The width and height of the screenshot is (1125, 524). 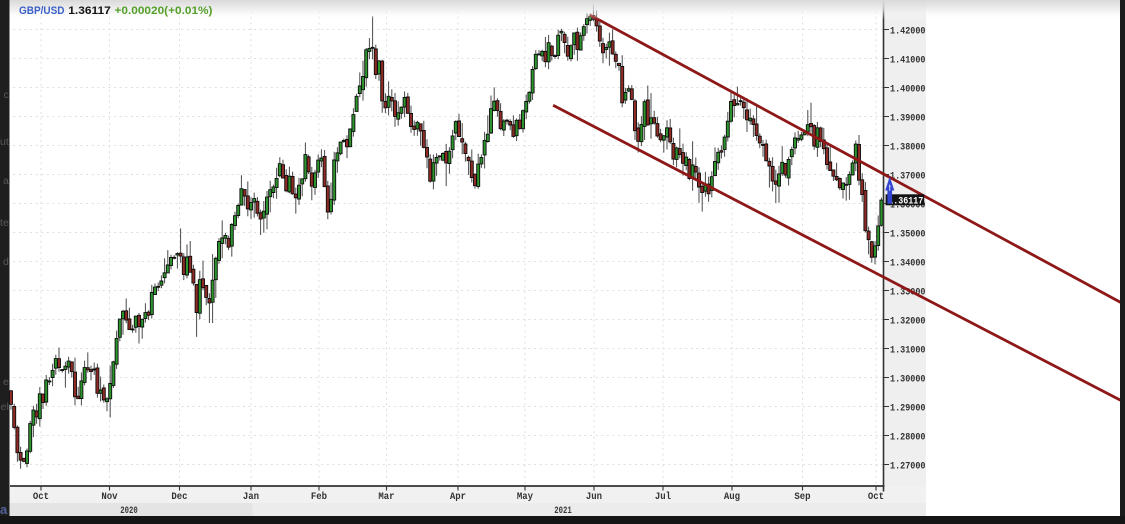 What do you see at coordinates (4, 142) in the screenshot?
I see `svg-text: ut` at bounding box center [4, 142].